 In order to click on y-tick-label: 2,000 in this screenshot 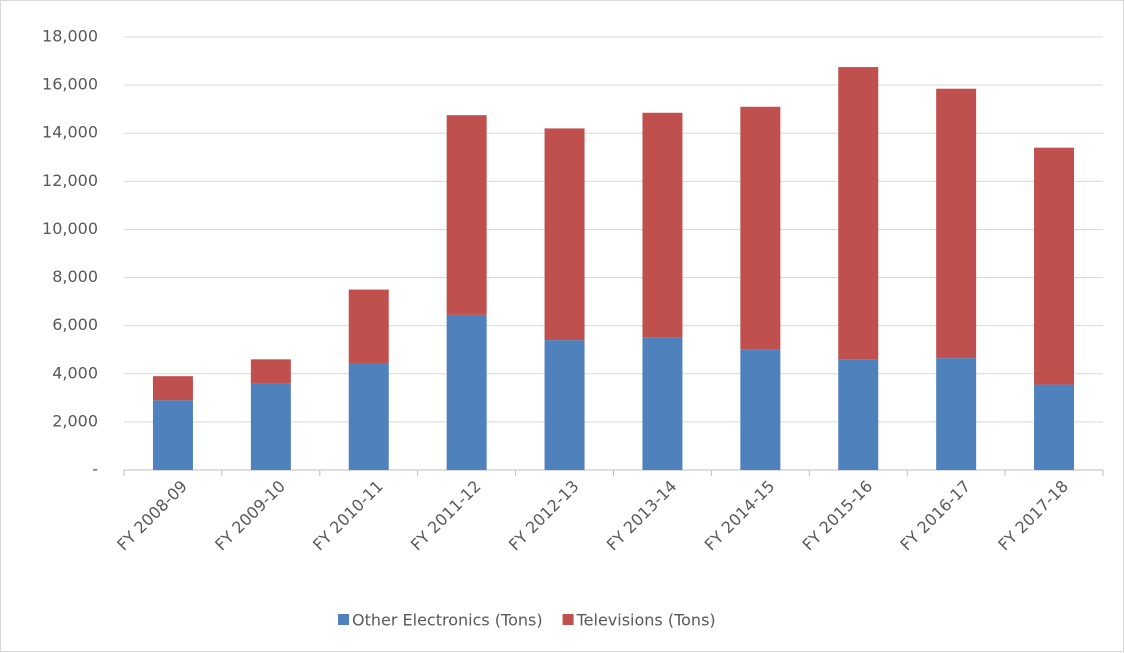, I will do `click(75, 420)`.